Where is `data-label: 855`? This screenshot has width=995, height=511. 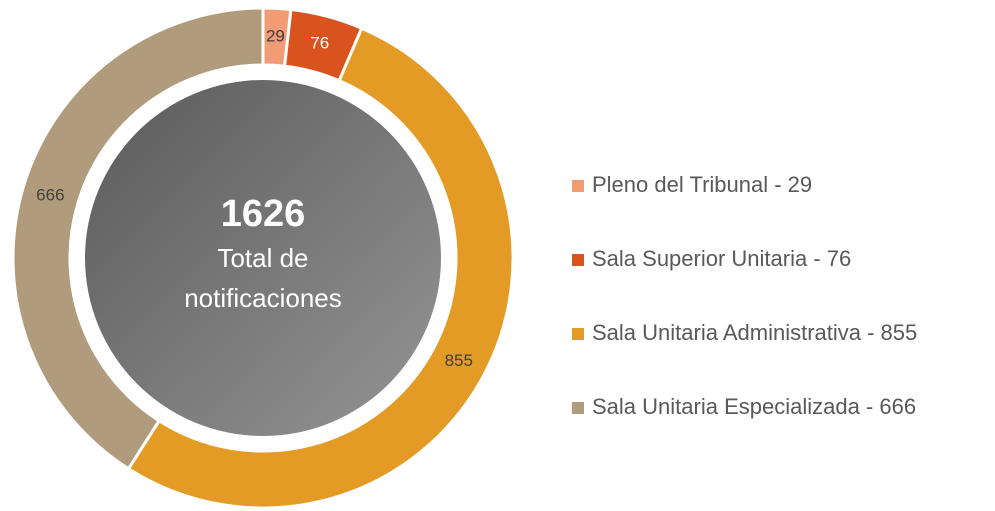
data-label: 855 is located at coordinates (459, 360).